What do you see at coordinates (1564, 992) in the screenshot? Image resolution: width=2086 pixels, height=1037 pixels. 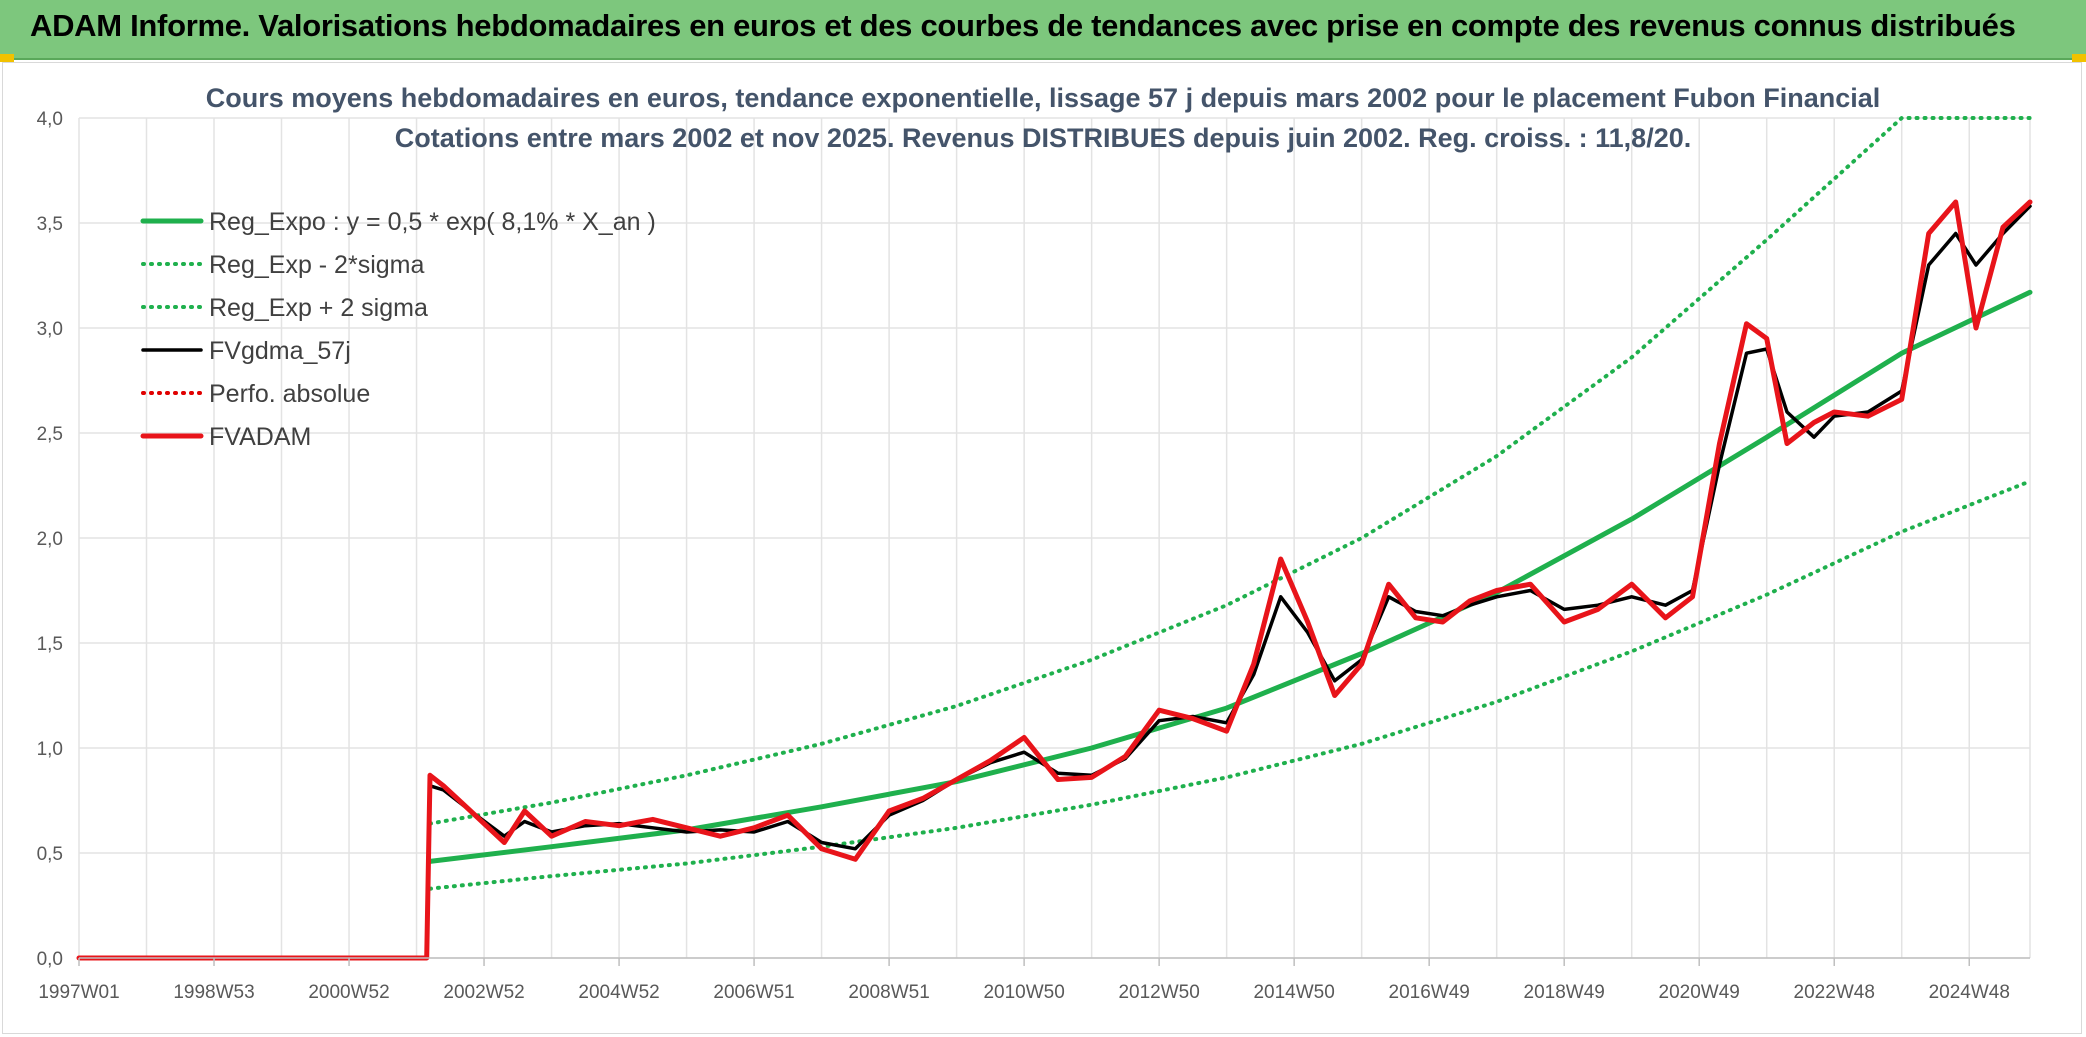 I see `x-tick-label: 2018W49` at bounding box center [1564, 992].